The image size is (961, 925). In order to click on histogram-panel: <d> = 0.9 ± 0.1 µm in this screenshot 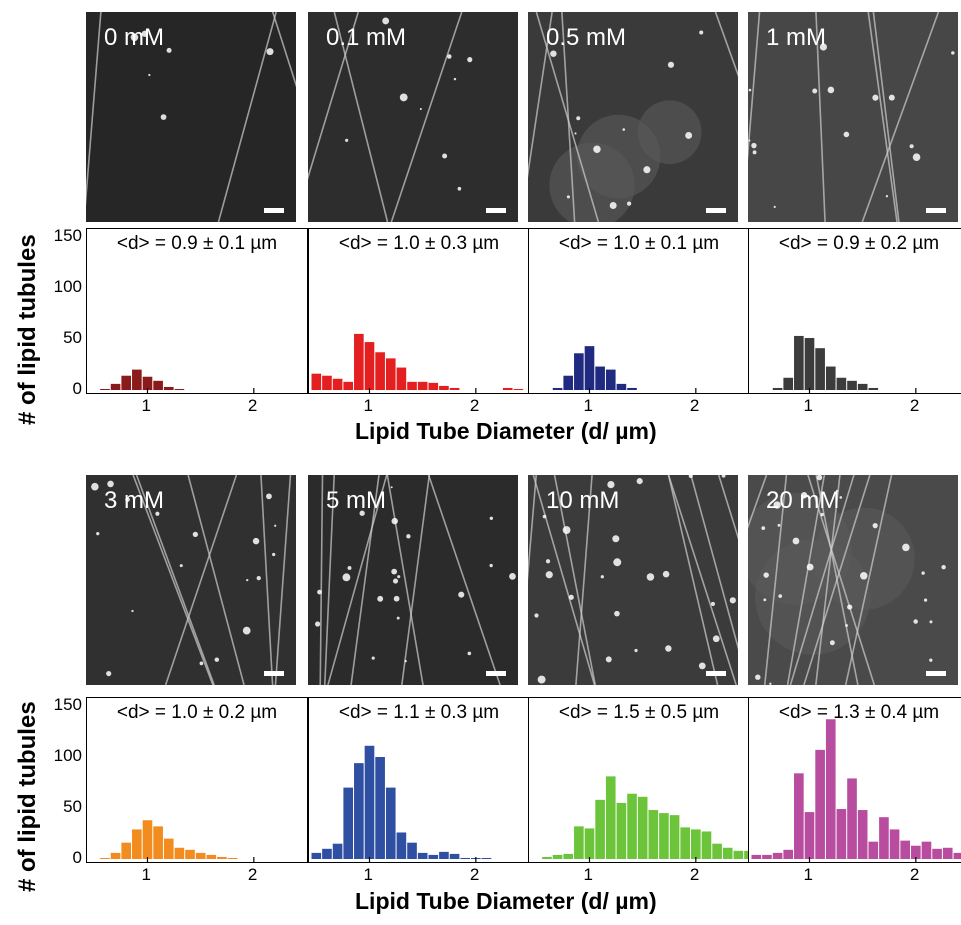, I will do `click(197, 311)`.